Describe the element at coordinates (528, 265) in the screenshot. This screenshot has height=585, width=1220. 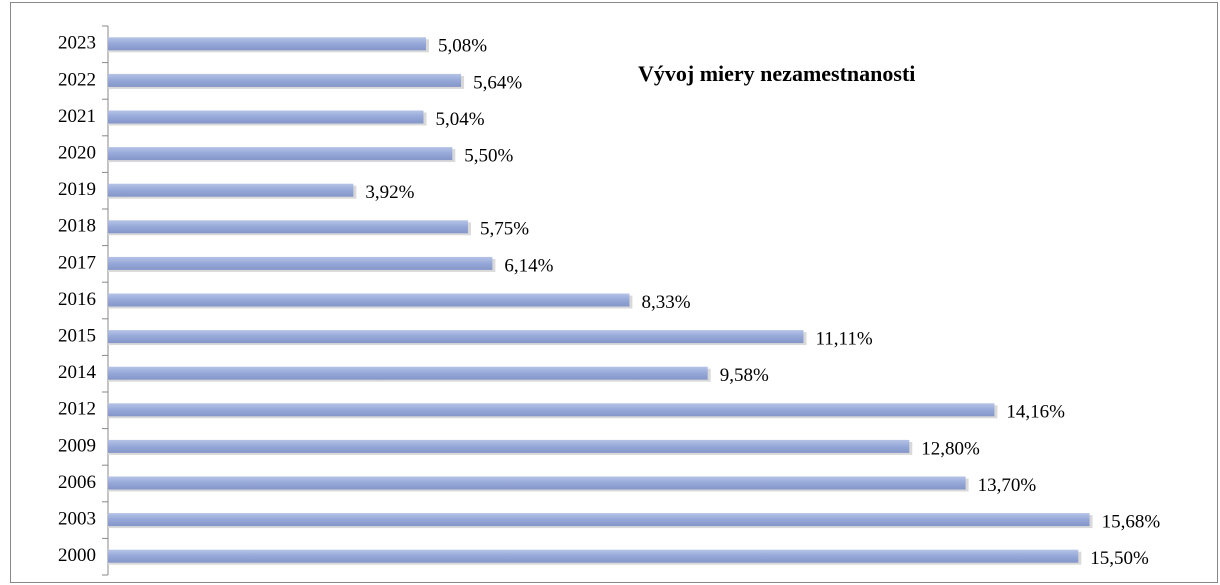
I see `data-label: 6,14%` at that location.